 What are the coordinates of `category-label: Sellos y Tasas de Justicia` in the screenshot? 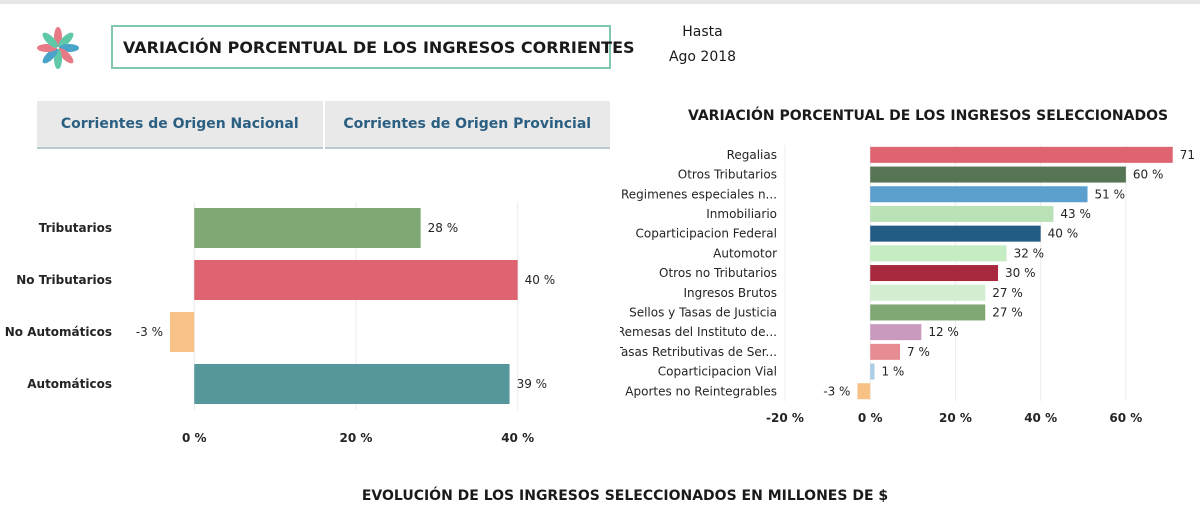 It's located at (703, 312).